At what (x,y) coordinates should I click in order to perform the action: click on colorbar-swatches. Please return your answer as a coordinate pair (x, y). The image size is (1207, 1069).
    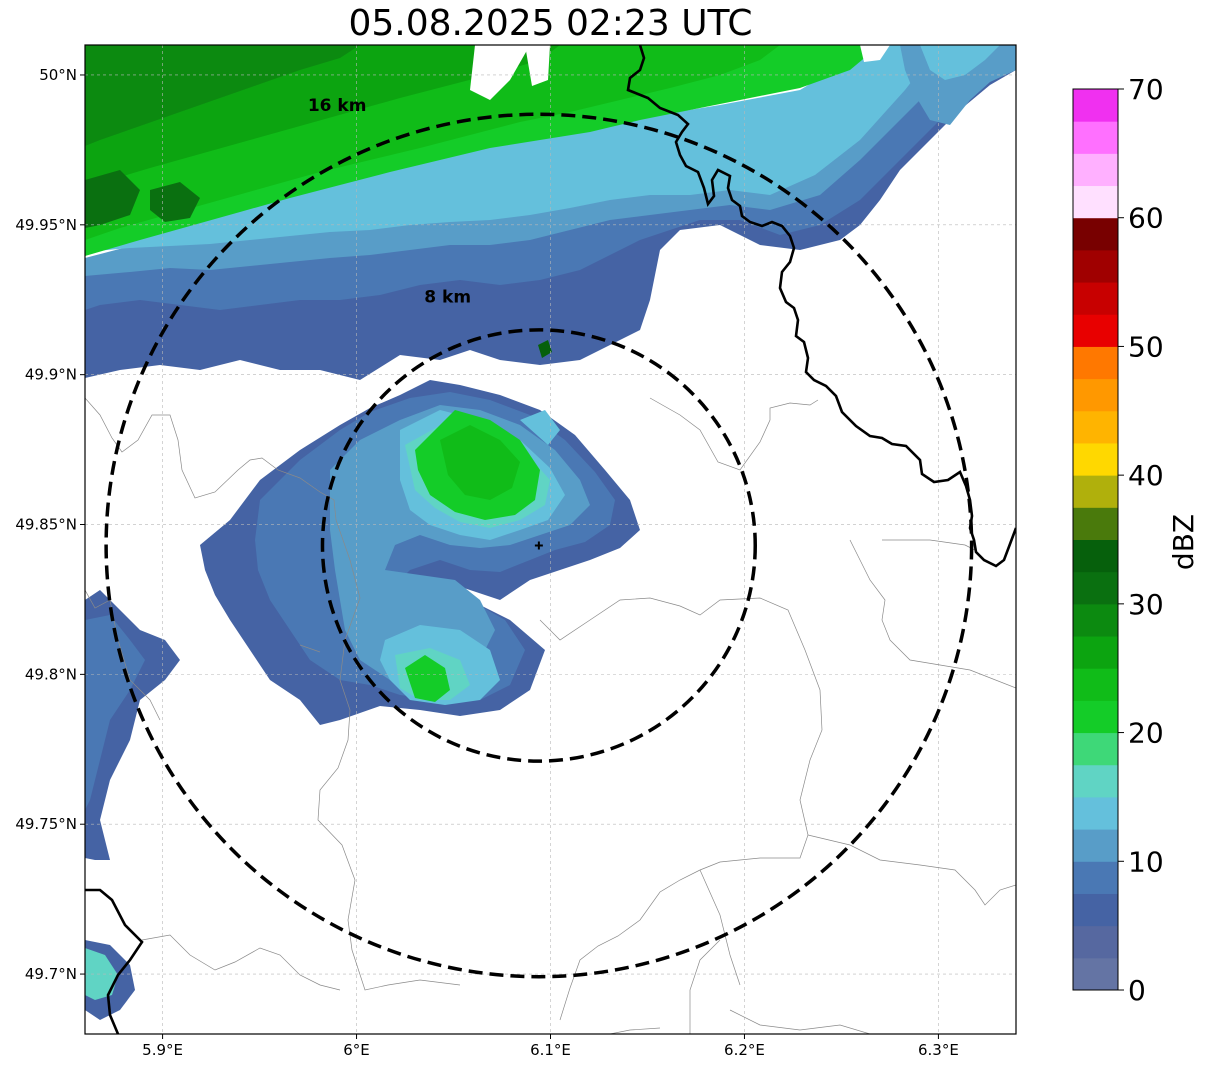
    Looking at the image, I should click on (1095, 540).